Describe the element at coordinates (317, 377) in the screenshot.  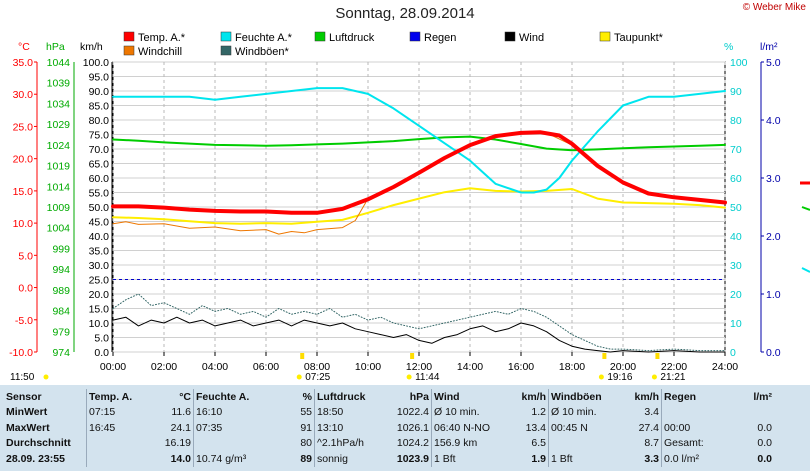
I see `time-mark-label: 07:25` at that location.